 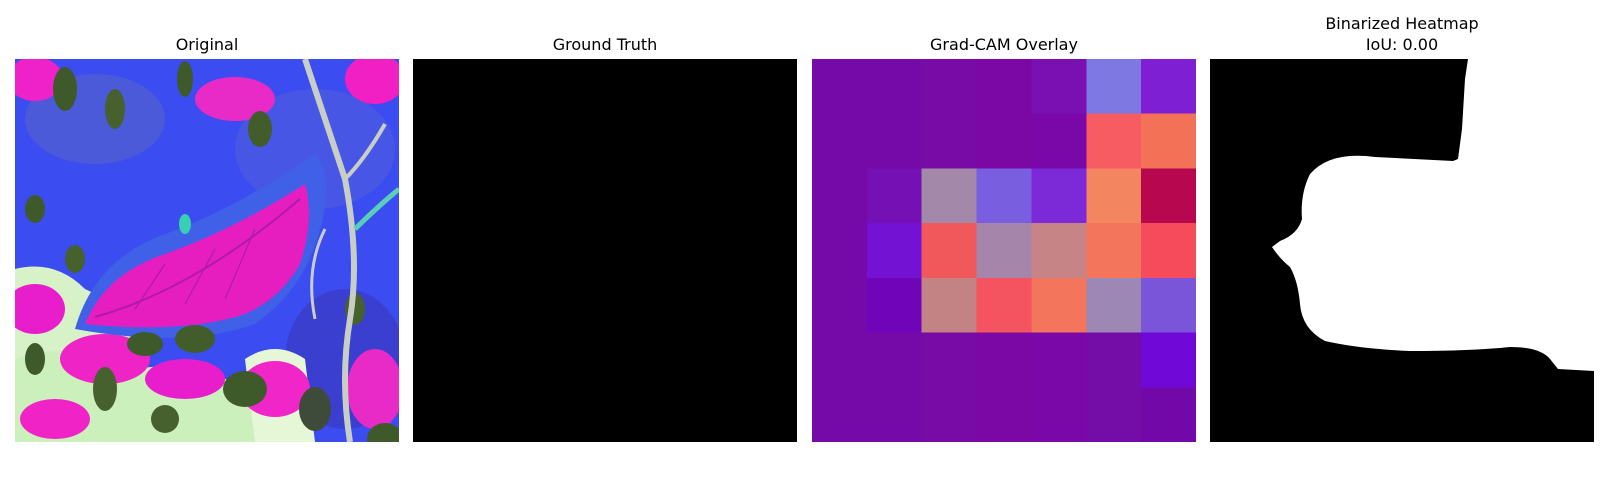 I want to click on panel-subtitle-iou: IoU: 0.00, so click(x=1402, y=44).